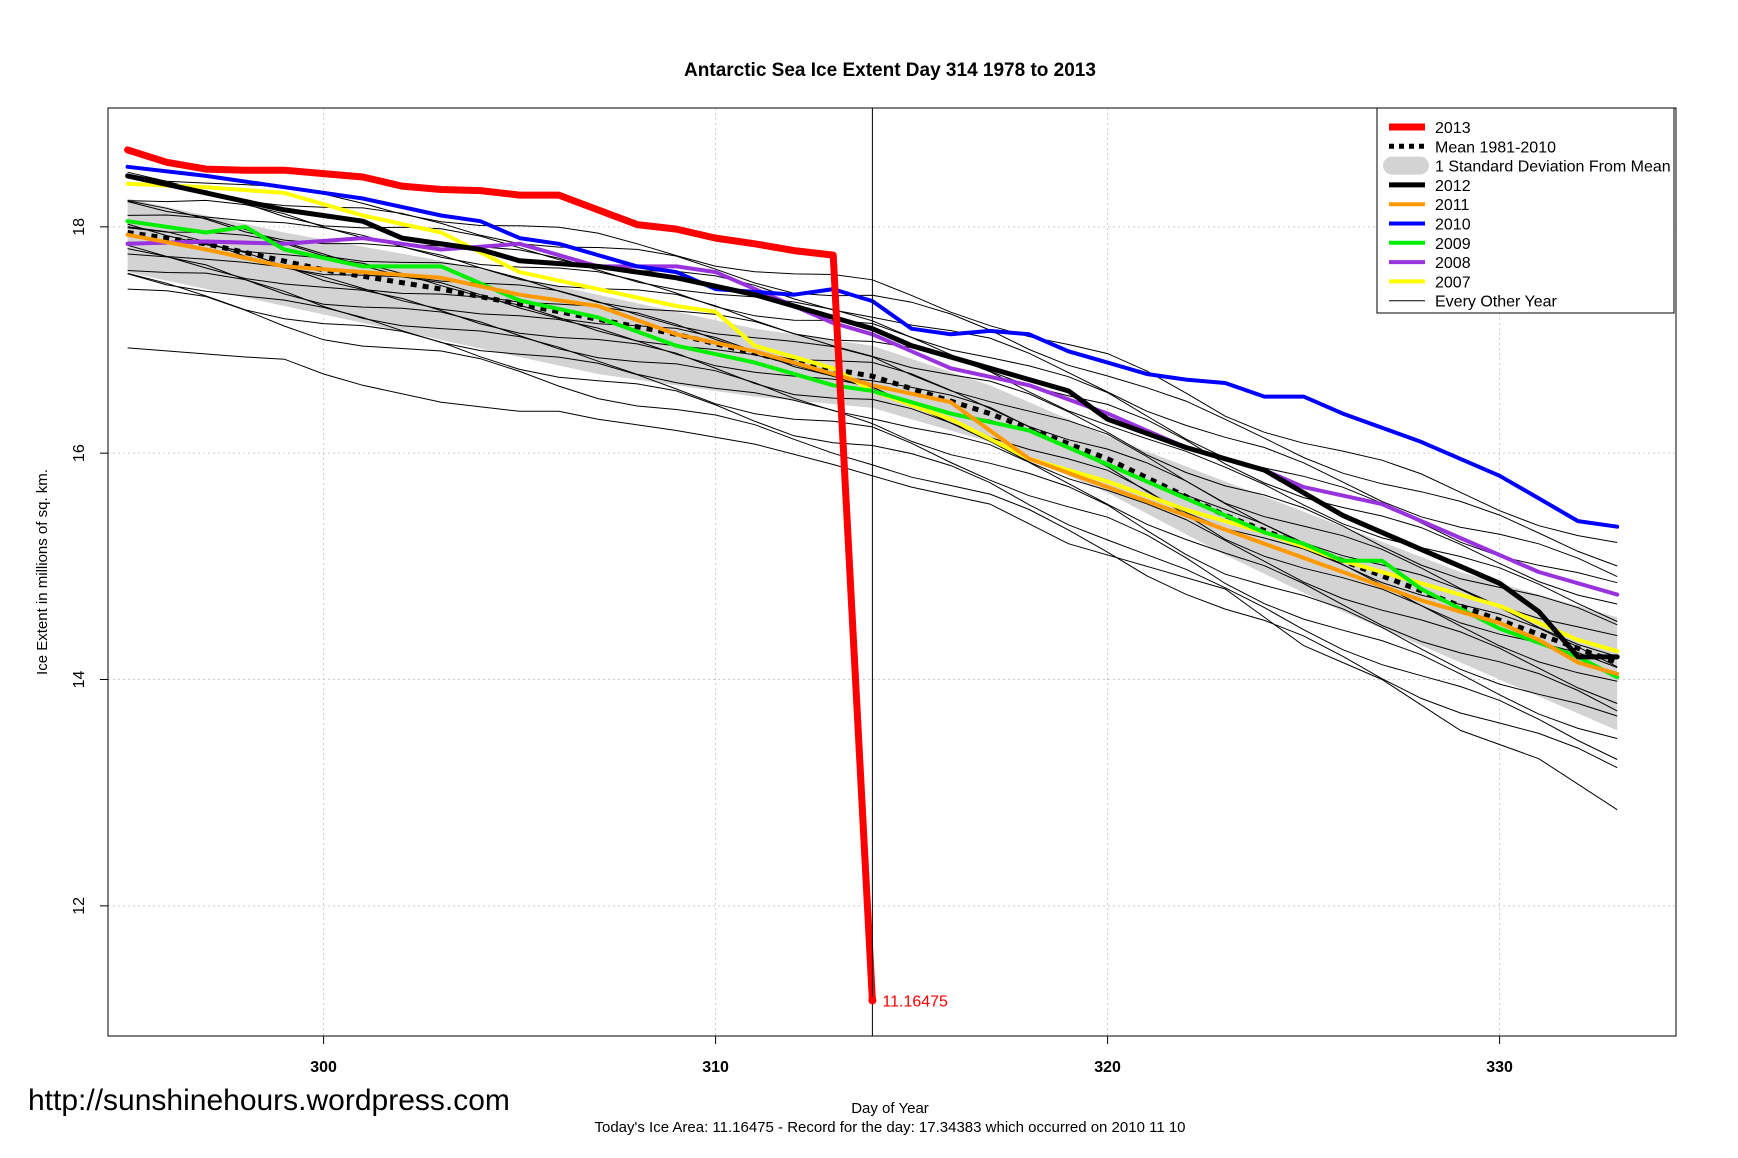 The image size is (1738, 1158). What do you see at coordinates (1553, 167) in the screenshot?
I see `legend-label: 1 Standard Deviation From Mean` at bounding box center [1553, 167].